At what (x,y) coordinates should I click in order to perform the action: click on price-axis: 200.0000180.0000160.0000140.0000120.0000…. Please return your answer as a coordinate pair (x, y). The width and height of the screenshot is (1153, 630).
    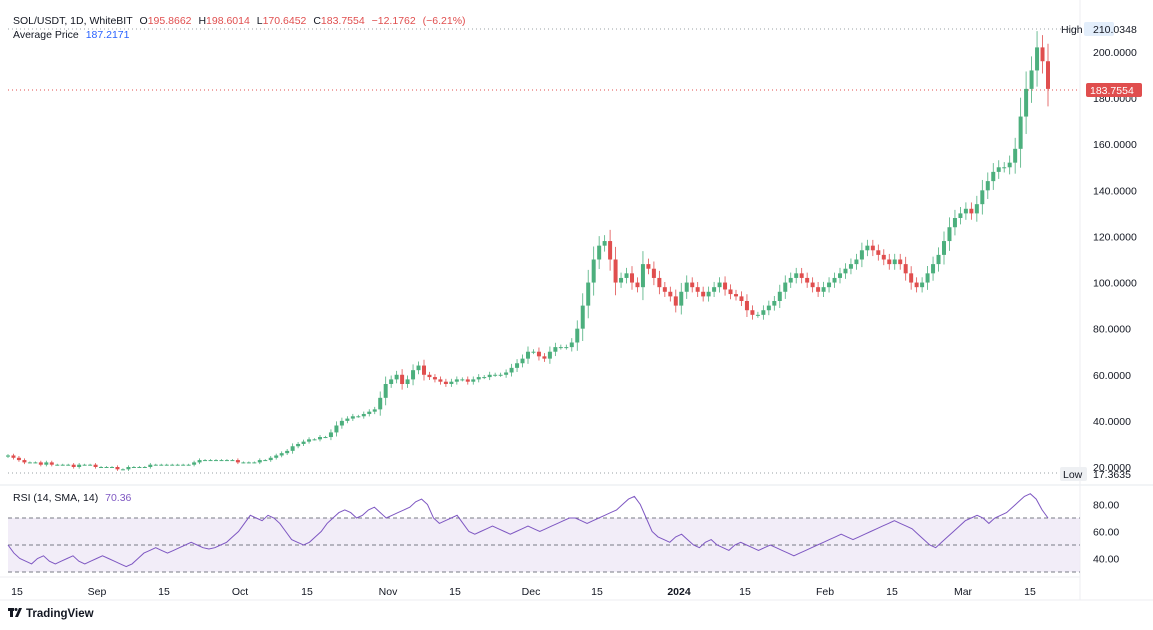
    Looking at the image, I should click on (1115, 260).